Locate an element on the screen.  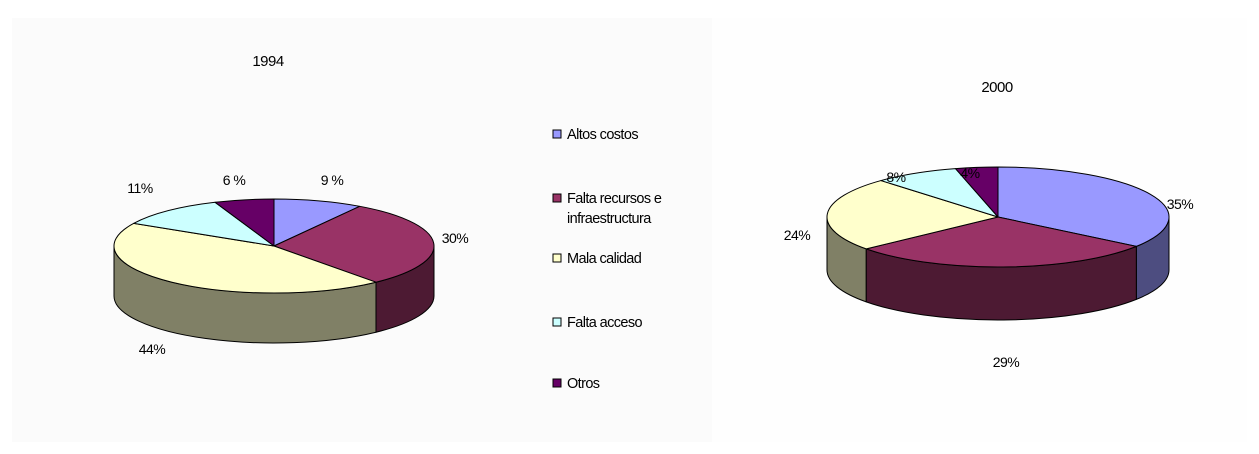
chart-title-2000: 2000 is located at coordinates (997, 87).